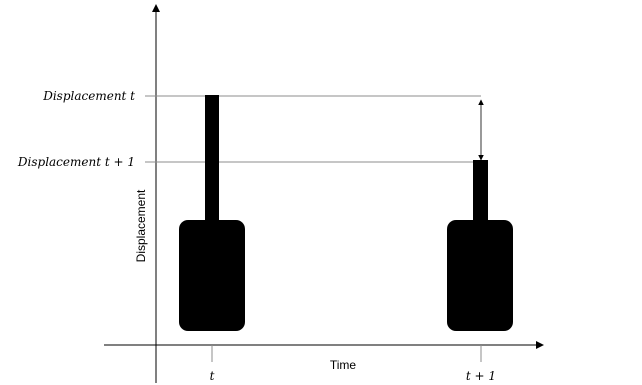  What do you see at coordinates (76, 162) in the screenshot?
I see `displacement-t1-label: Displacement t + 1` at bounding box center [76, 162].